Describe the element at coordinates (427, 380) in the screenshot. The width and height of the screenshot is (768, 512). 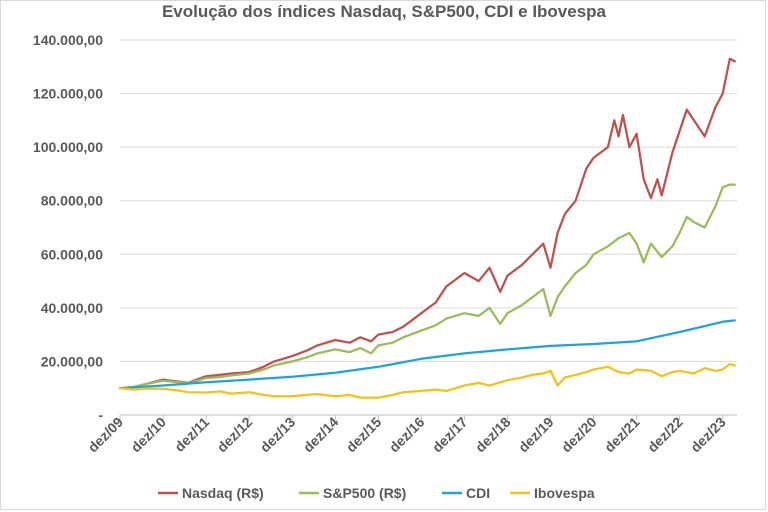
I see `series-line-ibovespa` at that location.